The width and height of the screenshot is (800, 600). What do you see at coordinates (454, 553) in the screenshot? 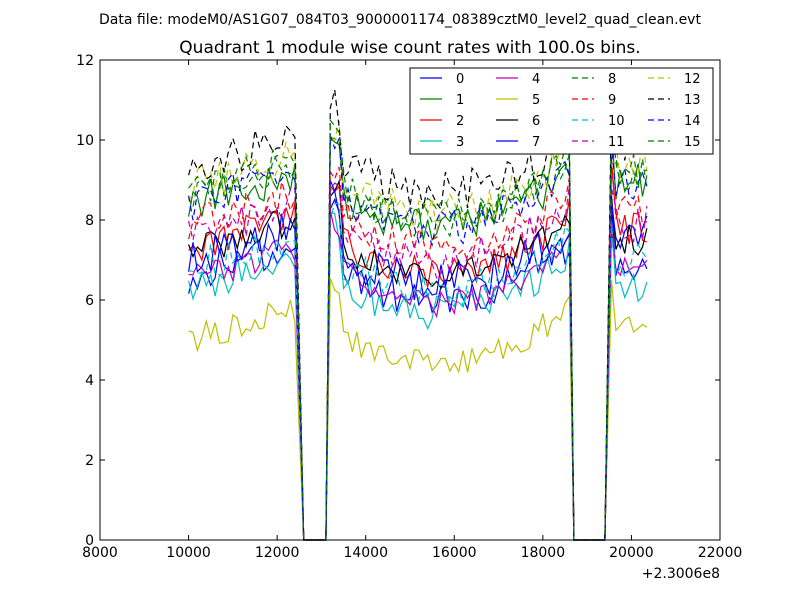
I see `x-tick-label: 16000` at bounding box center [454, 553].